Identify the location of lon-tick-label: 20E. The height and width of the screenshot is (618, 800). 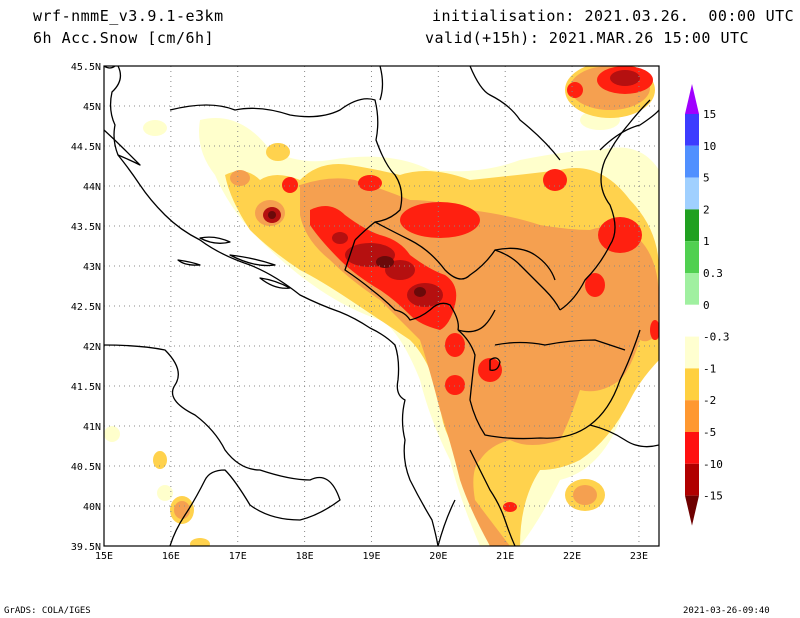
(438, 556).